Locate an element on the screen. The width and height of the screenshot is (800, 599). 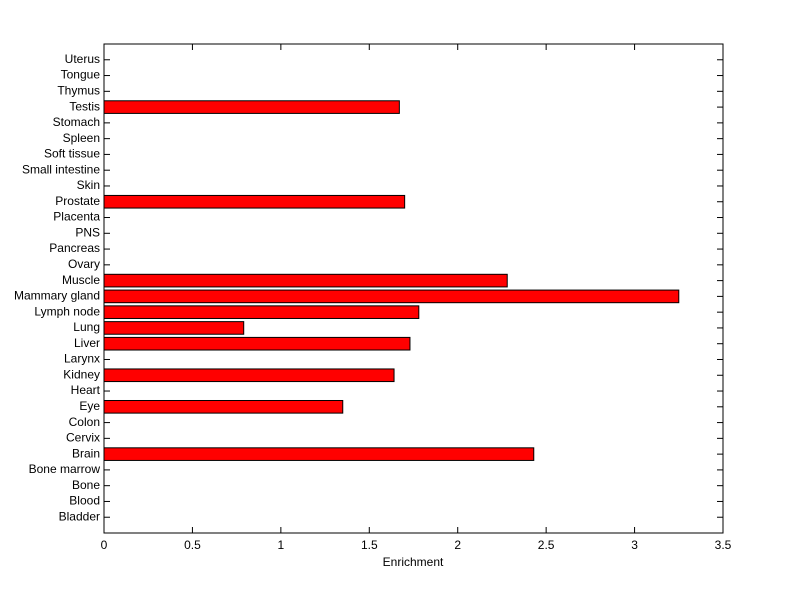
x-tick-label: 2 is located at coordinates (457, 545).